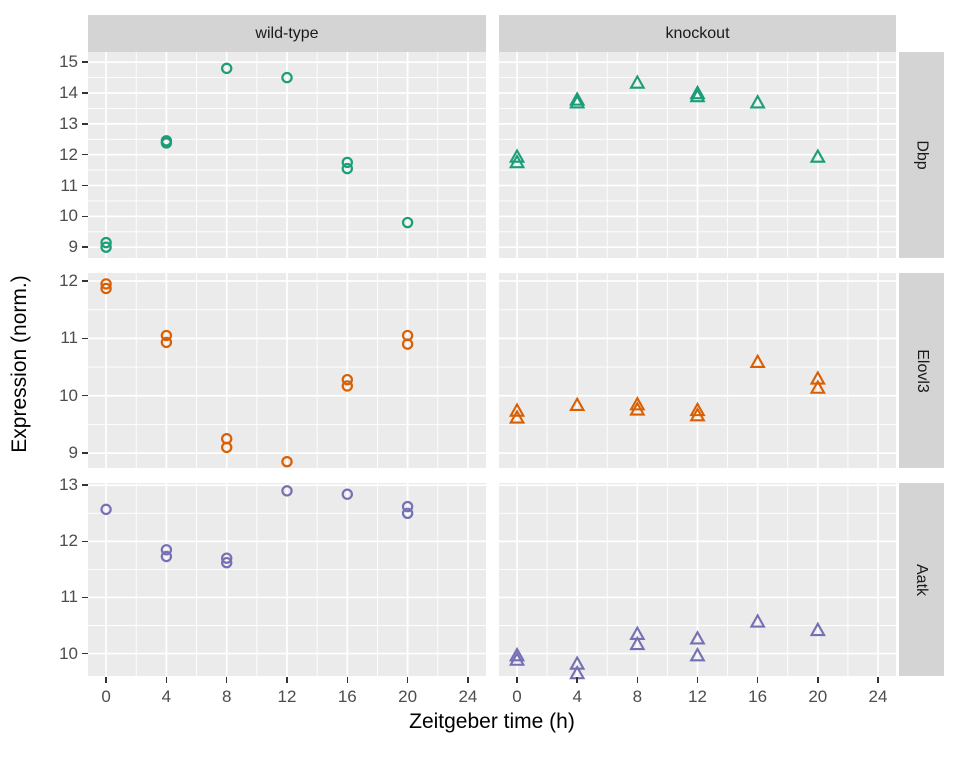 Image resolution: width=960 pixels, height=768 pixels. I want to click on panel-wild-type-Dbp, so click(287, 155).